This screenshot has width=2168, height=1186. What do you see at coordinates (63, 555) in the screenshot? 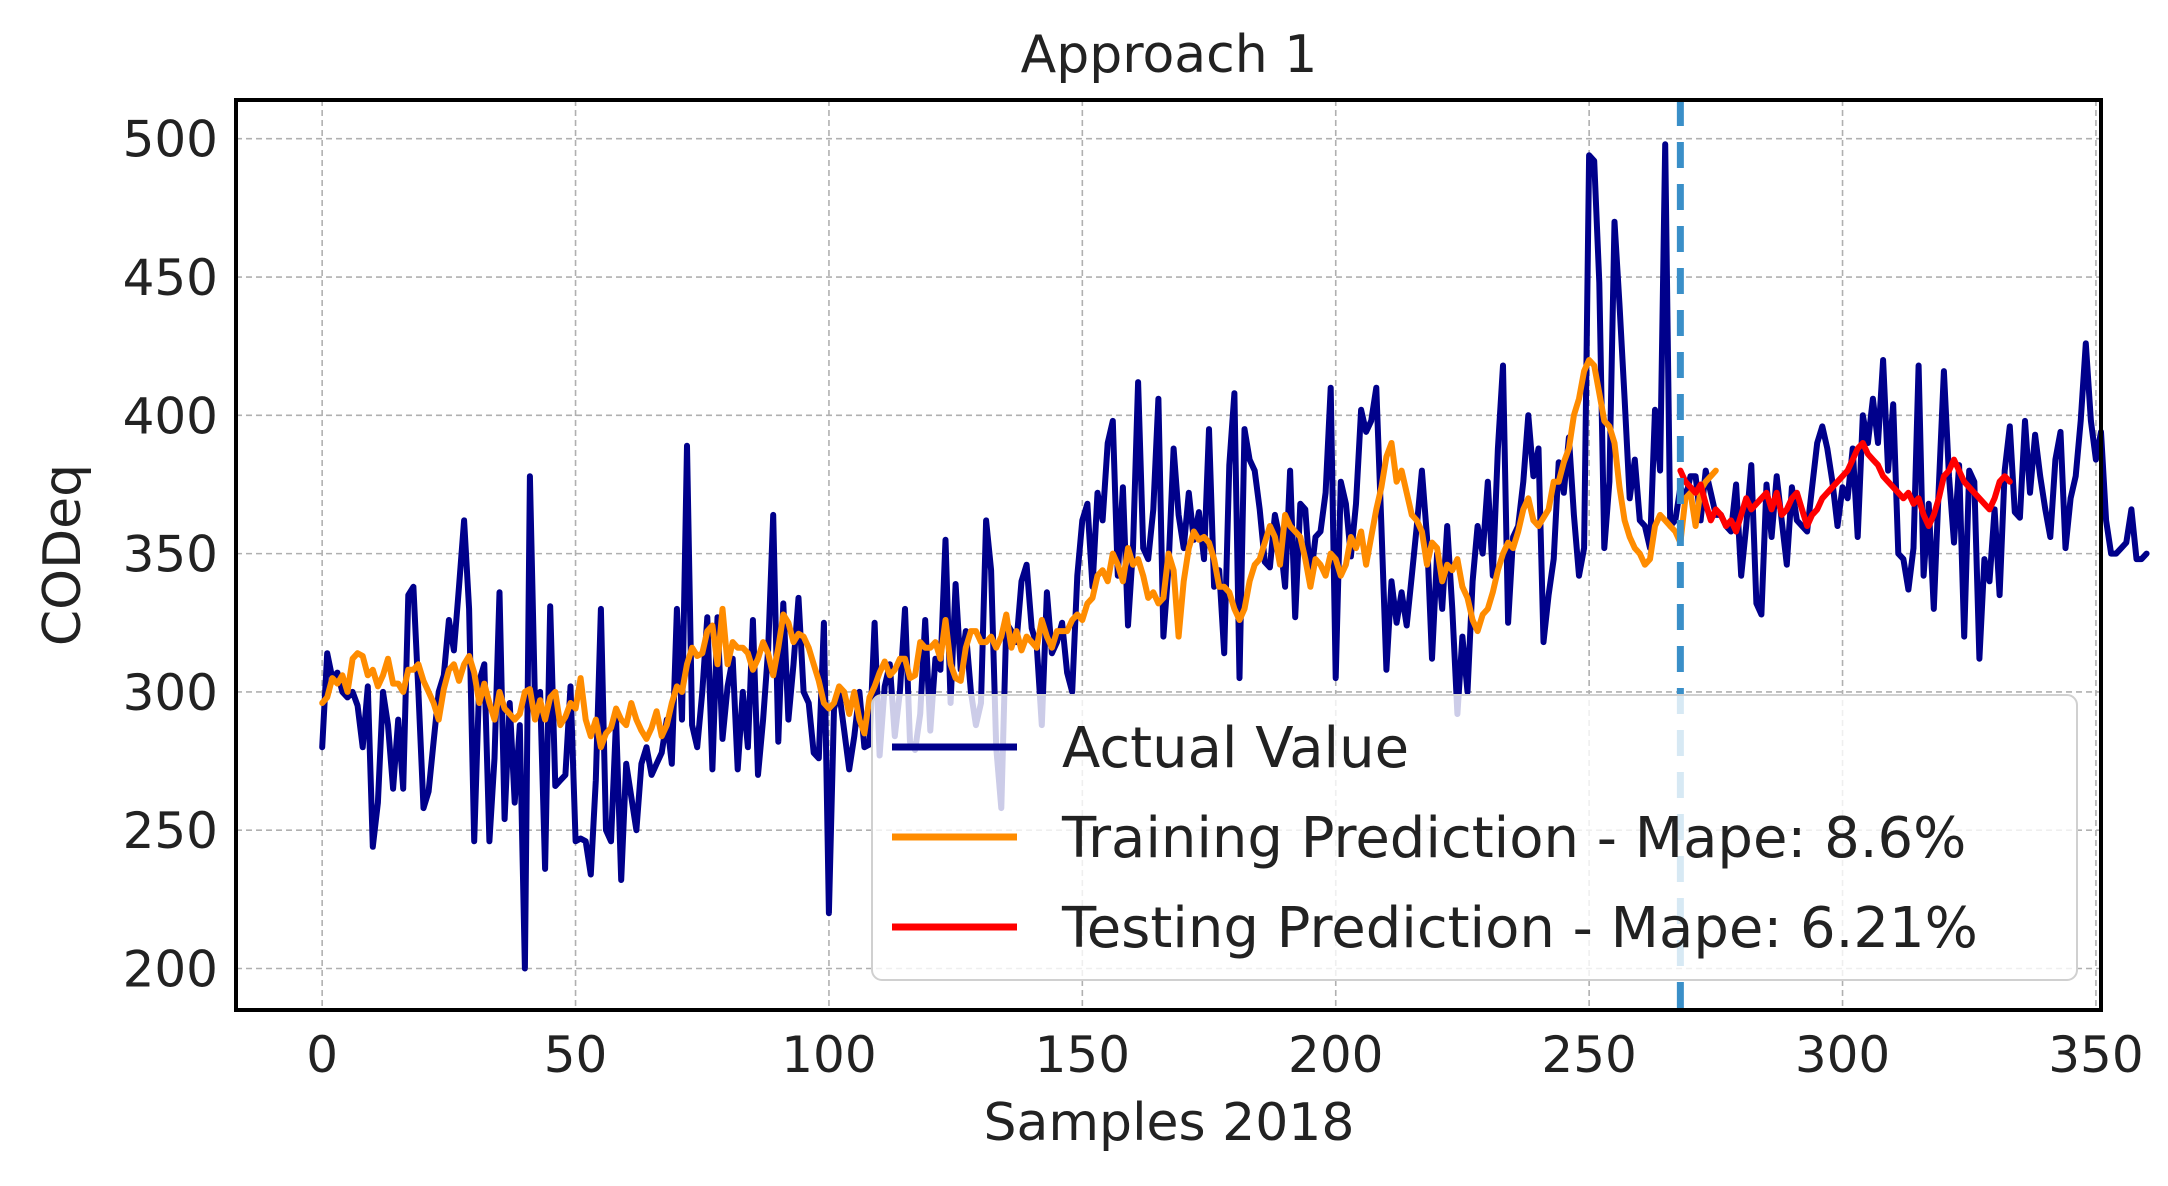
I see `y-axis-label: CODeq` at bounding box center [63, 555].